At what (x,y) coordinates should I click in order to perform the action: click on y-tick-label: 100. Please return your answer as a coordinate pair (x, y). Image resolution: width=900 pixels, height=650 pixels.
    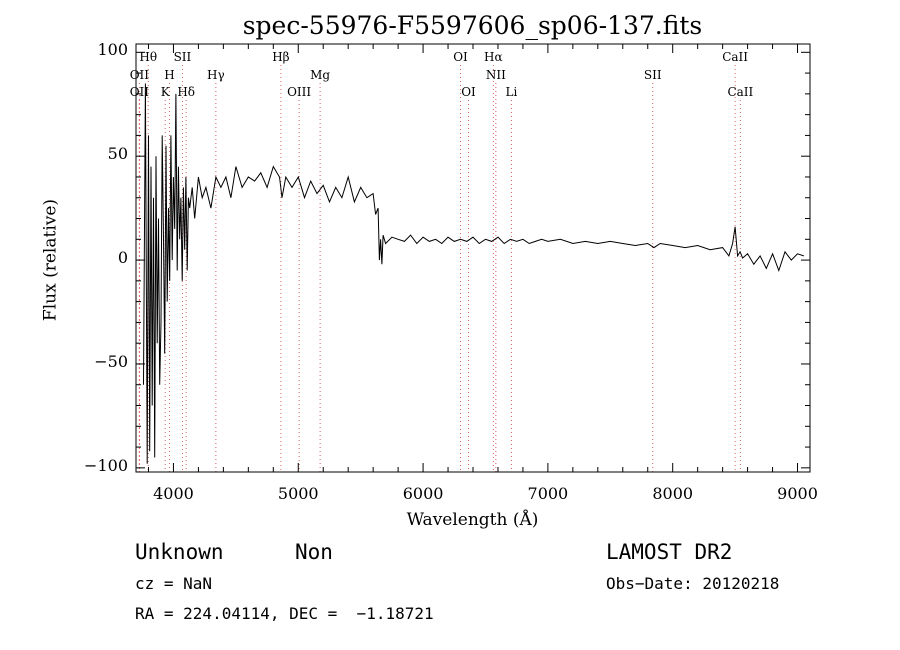
    Looking at the image, I should click on (112, 50).